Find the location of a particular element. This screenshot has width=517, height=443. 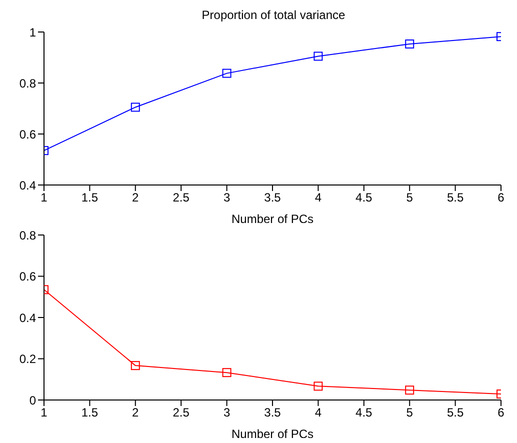

y-tick-label: 0.2 is located at coordinates (27, 359).